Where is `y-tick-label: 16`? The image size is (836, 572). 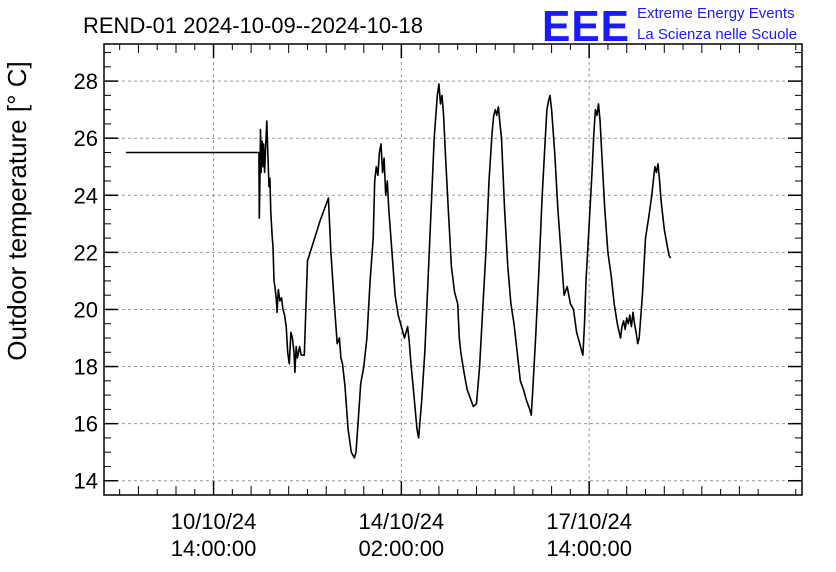
y-tick-label: 16 is located at coordinates (86, 424).